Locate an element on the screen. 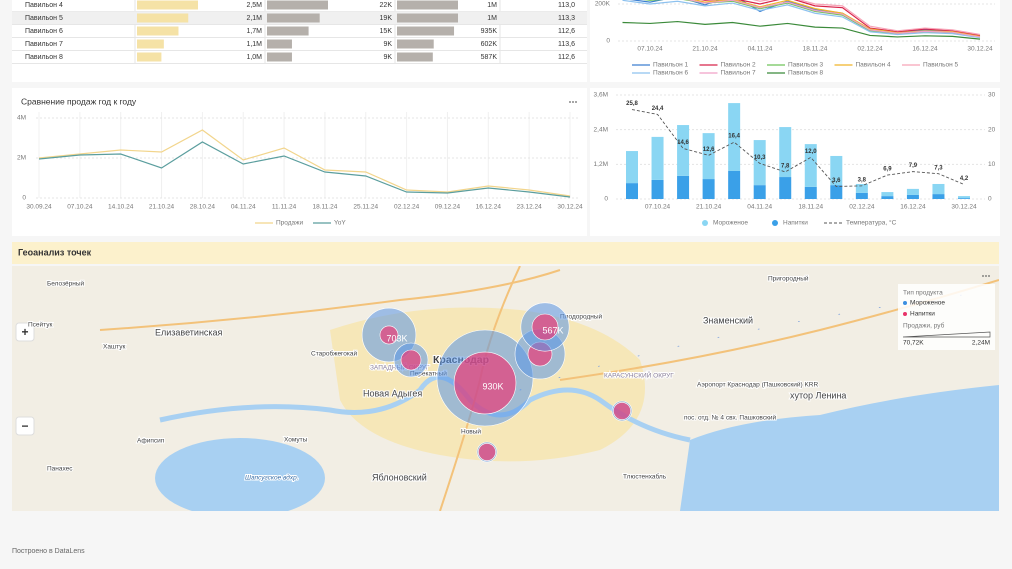 Image resolution: width=1012 pixels, height=569 pixels. place-label: Белозёрный is located at coordinates (66, 284).